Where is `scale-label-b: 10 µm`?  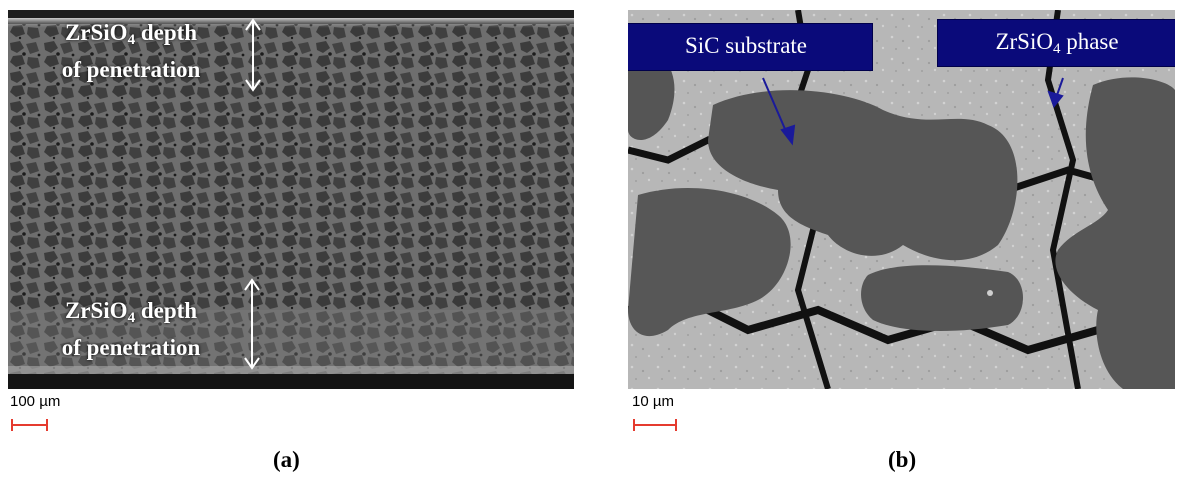 scale-label-b: 10 µm is located at coordinates (653, 401).